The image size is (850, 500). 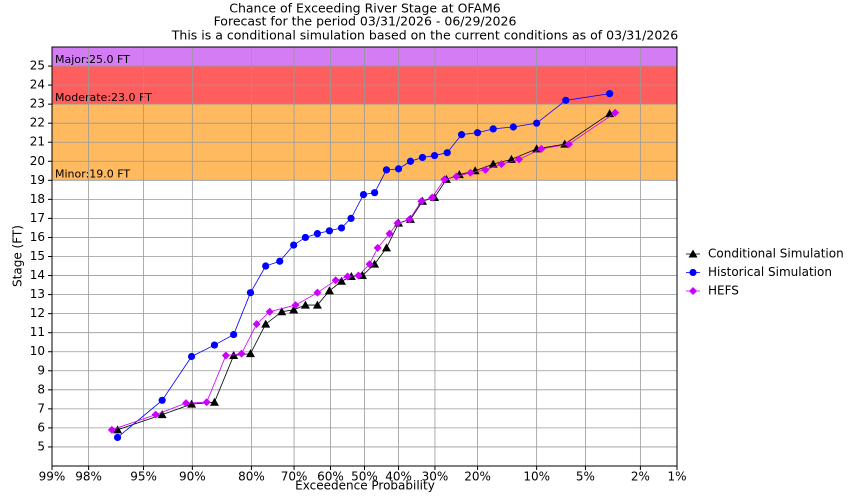 What do you see at coordinates (37, 199) in the screenshot?
I see `y-tick-label: 18` at bounding box center [37, 199].